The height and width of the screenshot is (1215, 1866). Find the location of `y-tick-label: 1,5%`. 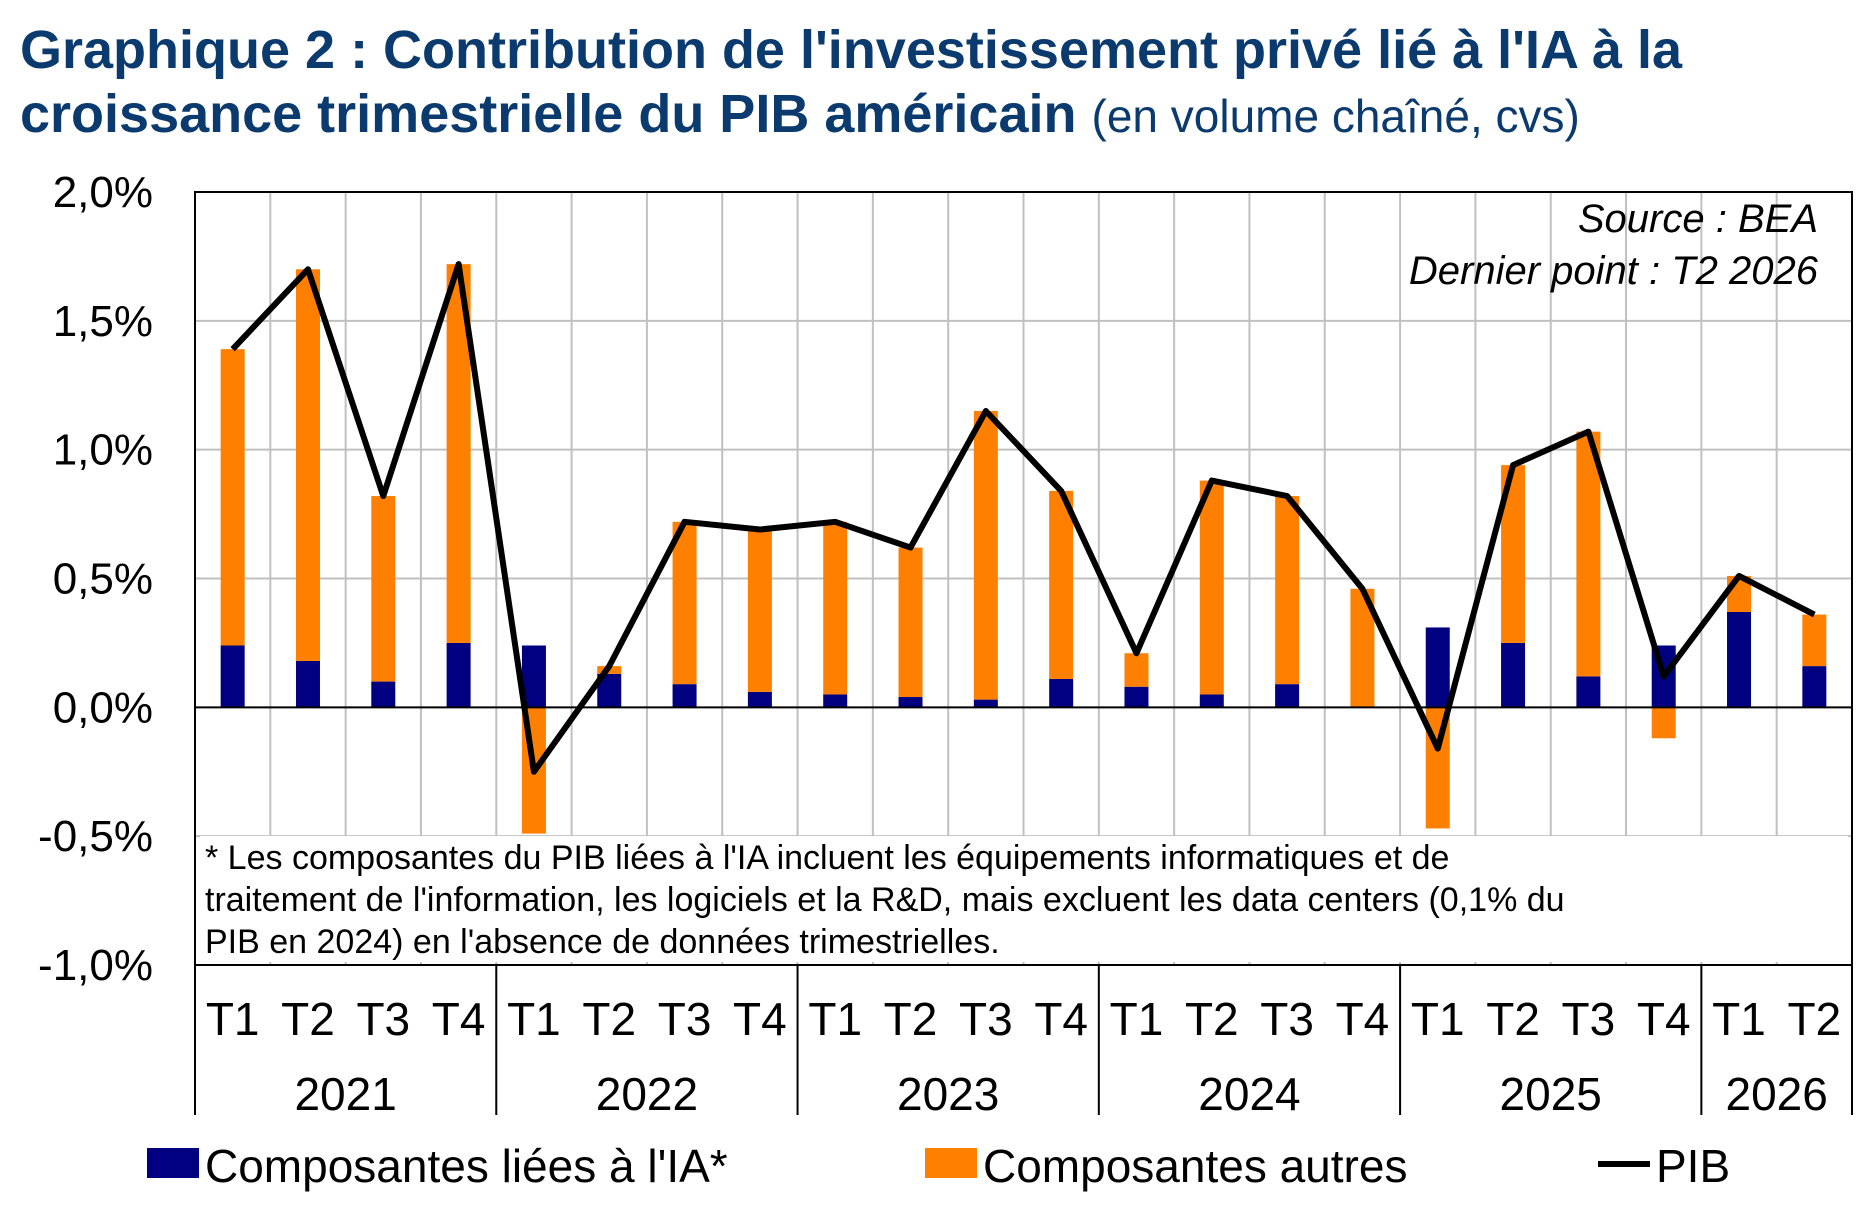

y-tick-label: 1,5% is located at coordinates (103, 321).